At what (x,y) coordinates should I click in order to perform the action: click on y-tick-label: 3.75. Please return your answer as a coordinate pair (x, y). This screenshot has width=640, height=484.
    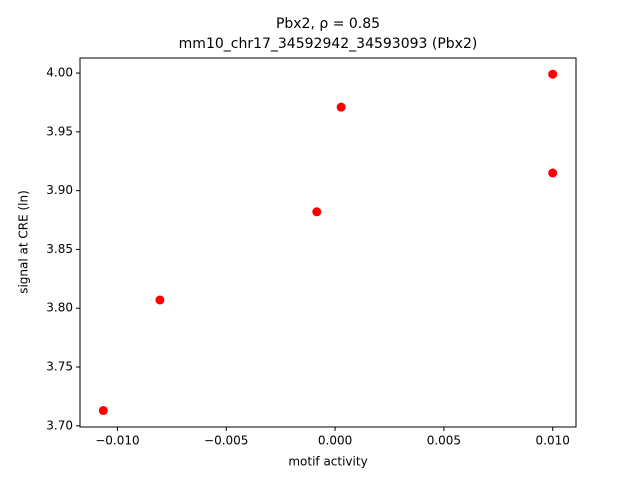
    Looking at the image, I should click on (59, 367).